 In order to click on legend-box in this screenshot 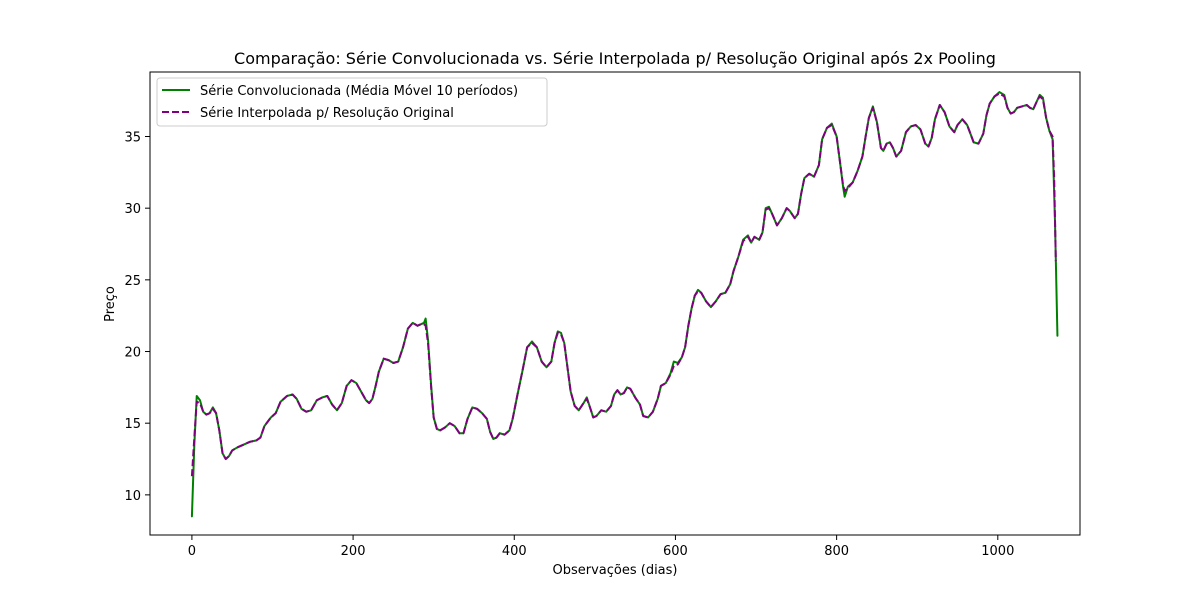, I will do `click(352, 102)`.